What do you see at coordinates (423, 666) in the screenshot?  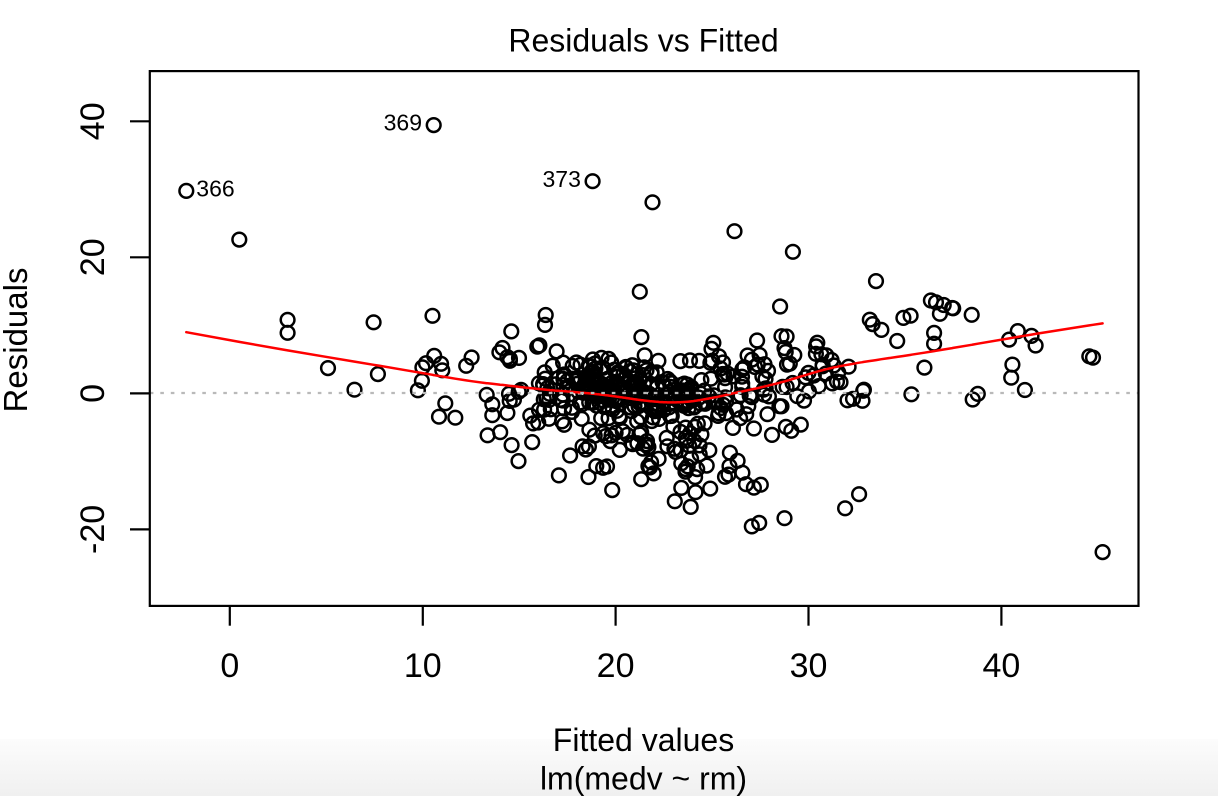 I see `svg-text: 10` at bounding box center [423, 666].